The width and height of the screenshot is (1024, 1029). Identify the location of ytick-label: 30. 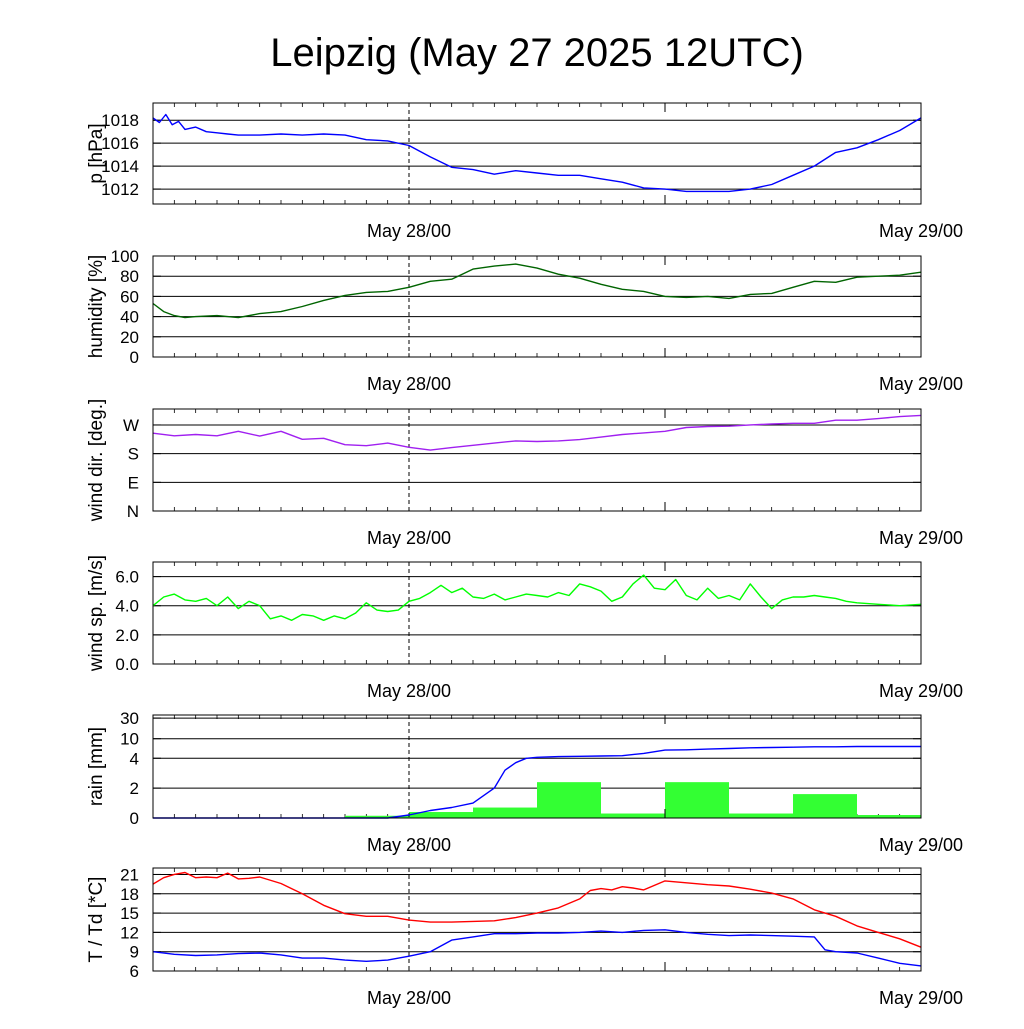
(129, 718).